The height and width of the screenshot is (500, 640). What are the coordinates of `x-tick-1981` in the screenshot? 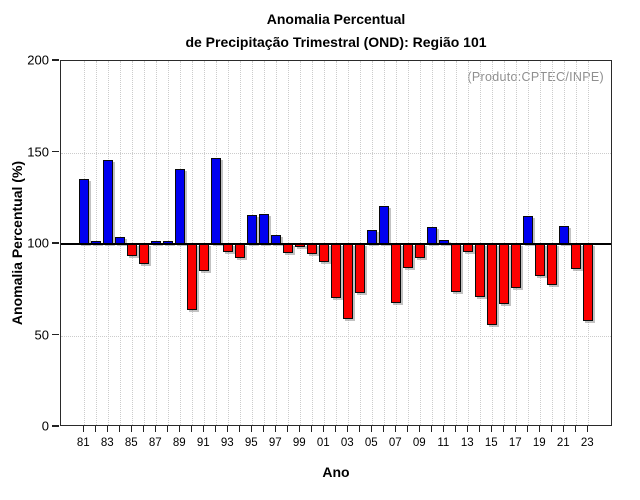 It's located at (83, 429).